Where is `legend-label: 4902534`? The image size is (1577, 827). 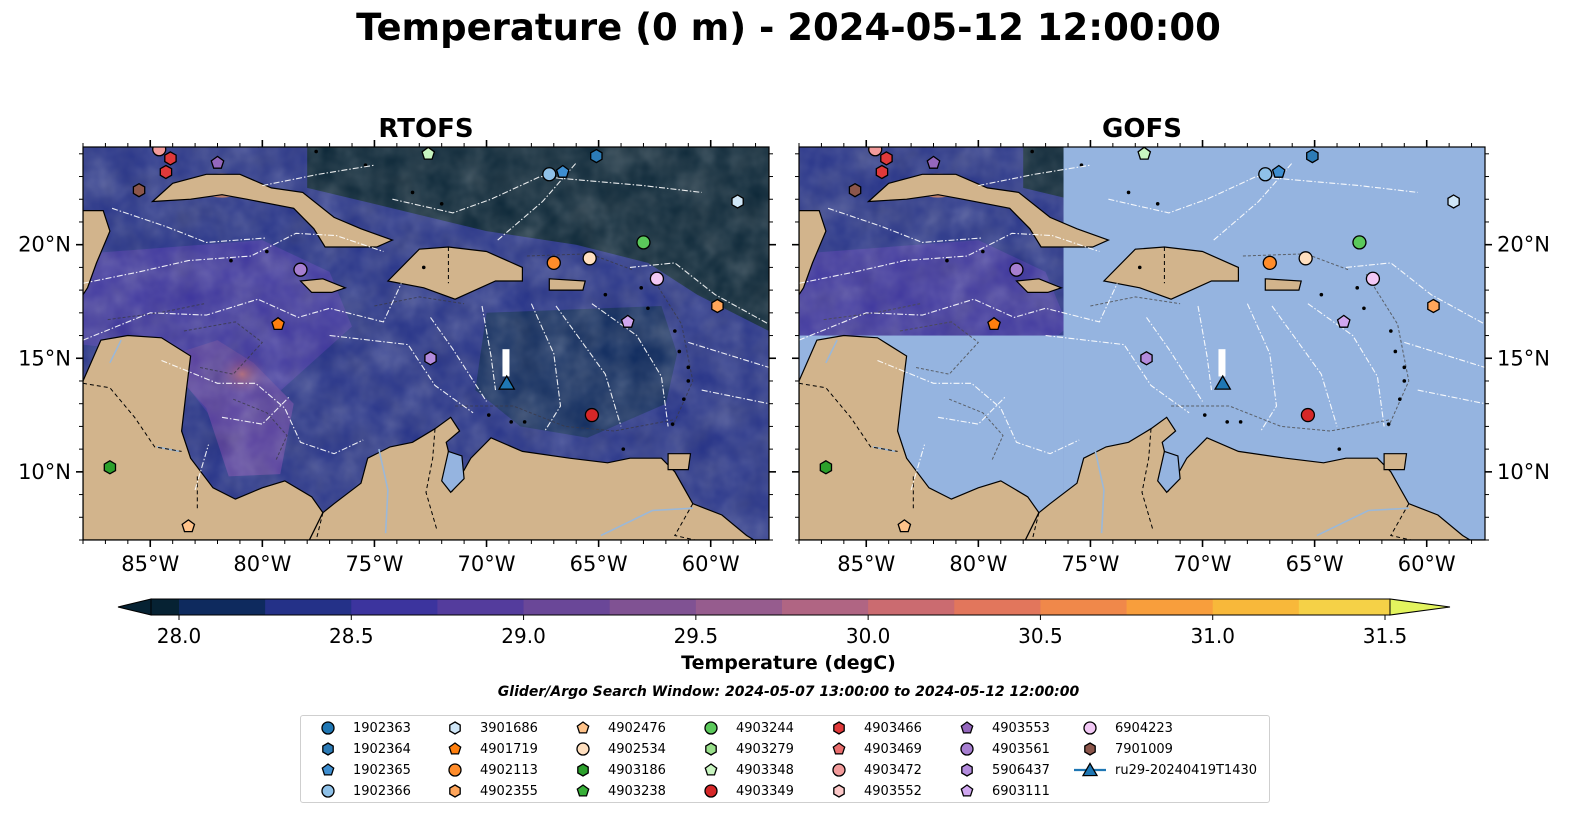
legend-label: 4902534 is located at coordinates (637, 749).